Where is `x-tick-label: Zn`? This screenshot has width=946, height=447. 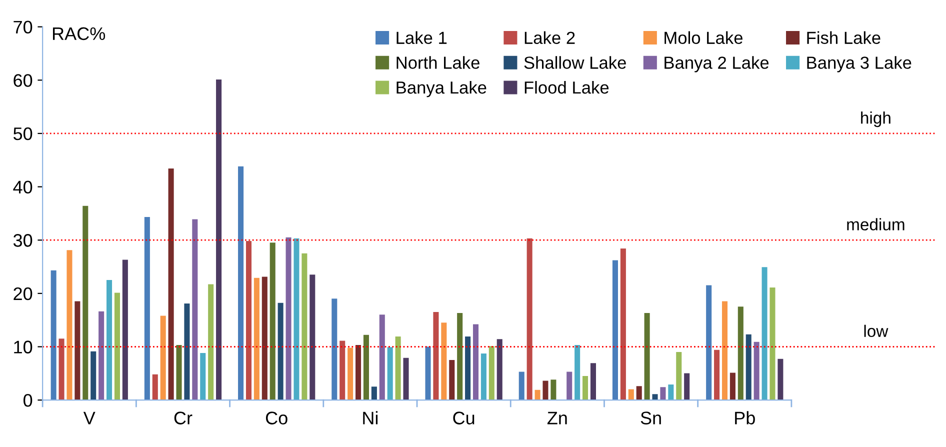
x-tick-label: Zn is located at coordinates (557, 418).